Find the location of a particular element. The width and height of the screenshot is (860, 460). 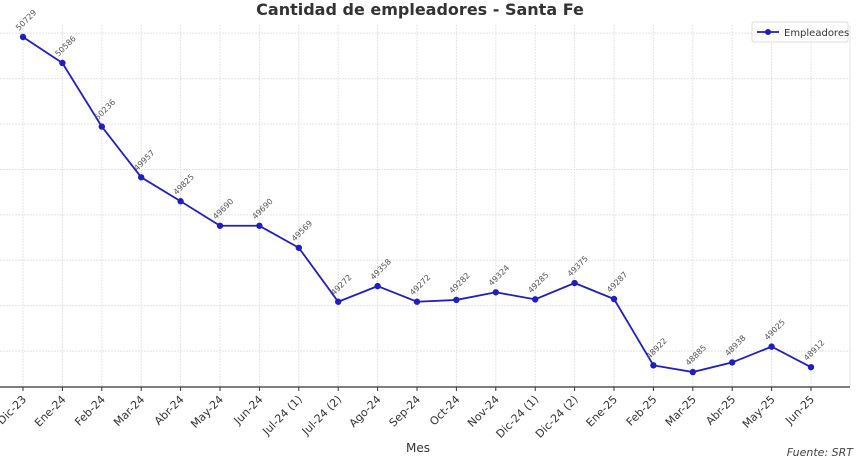

x-tick-label: Feb-24 is located at coordinates (90, 411).